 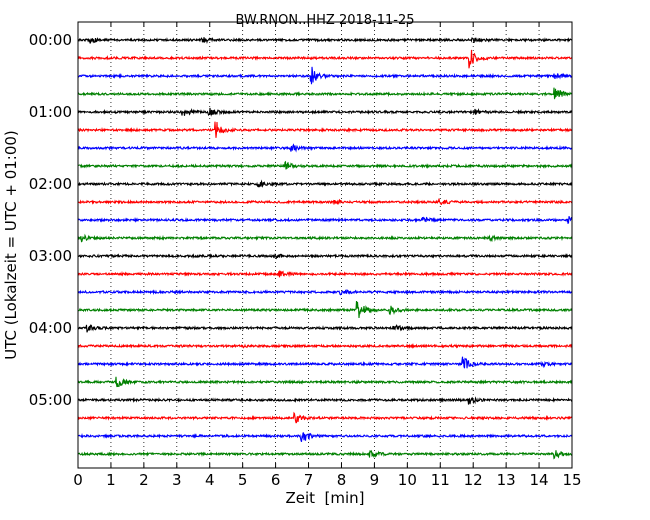 I want to click on x-tick-label: 4, so click(x=210, y=480).